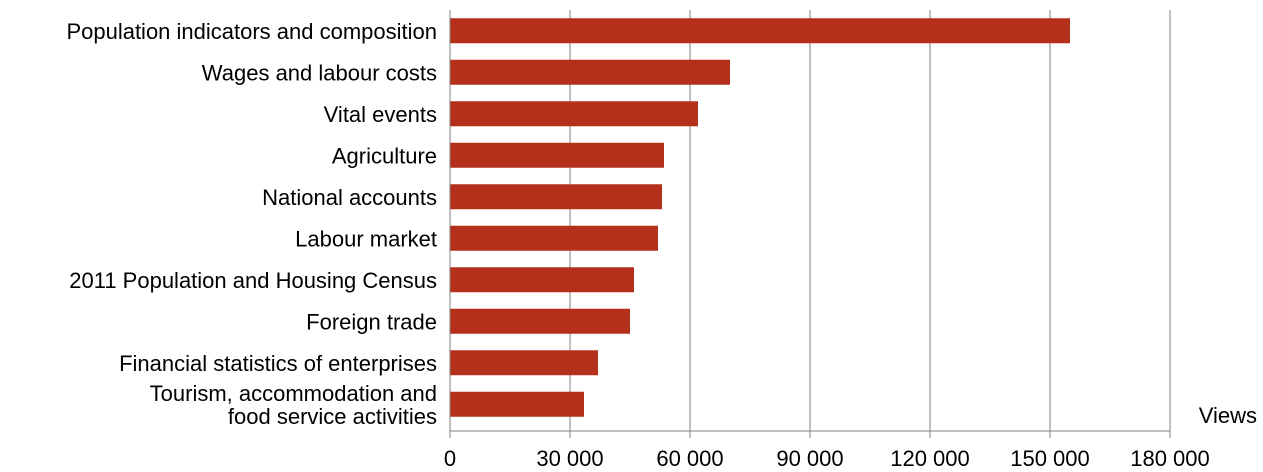  Describe the element at coordinates (384, 155) in the screenshot. I see `category-label: Agriculture` at that location.